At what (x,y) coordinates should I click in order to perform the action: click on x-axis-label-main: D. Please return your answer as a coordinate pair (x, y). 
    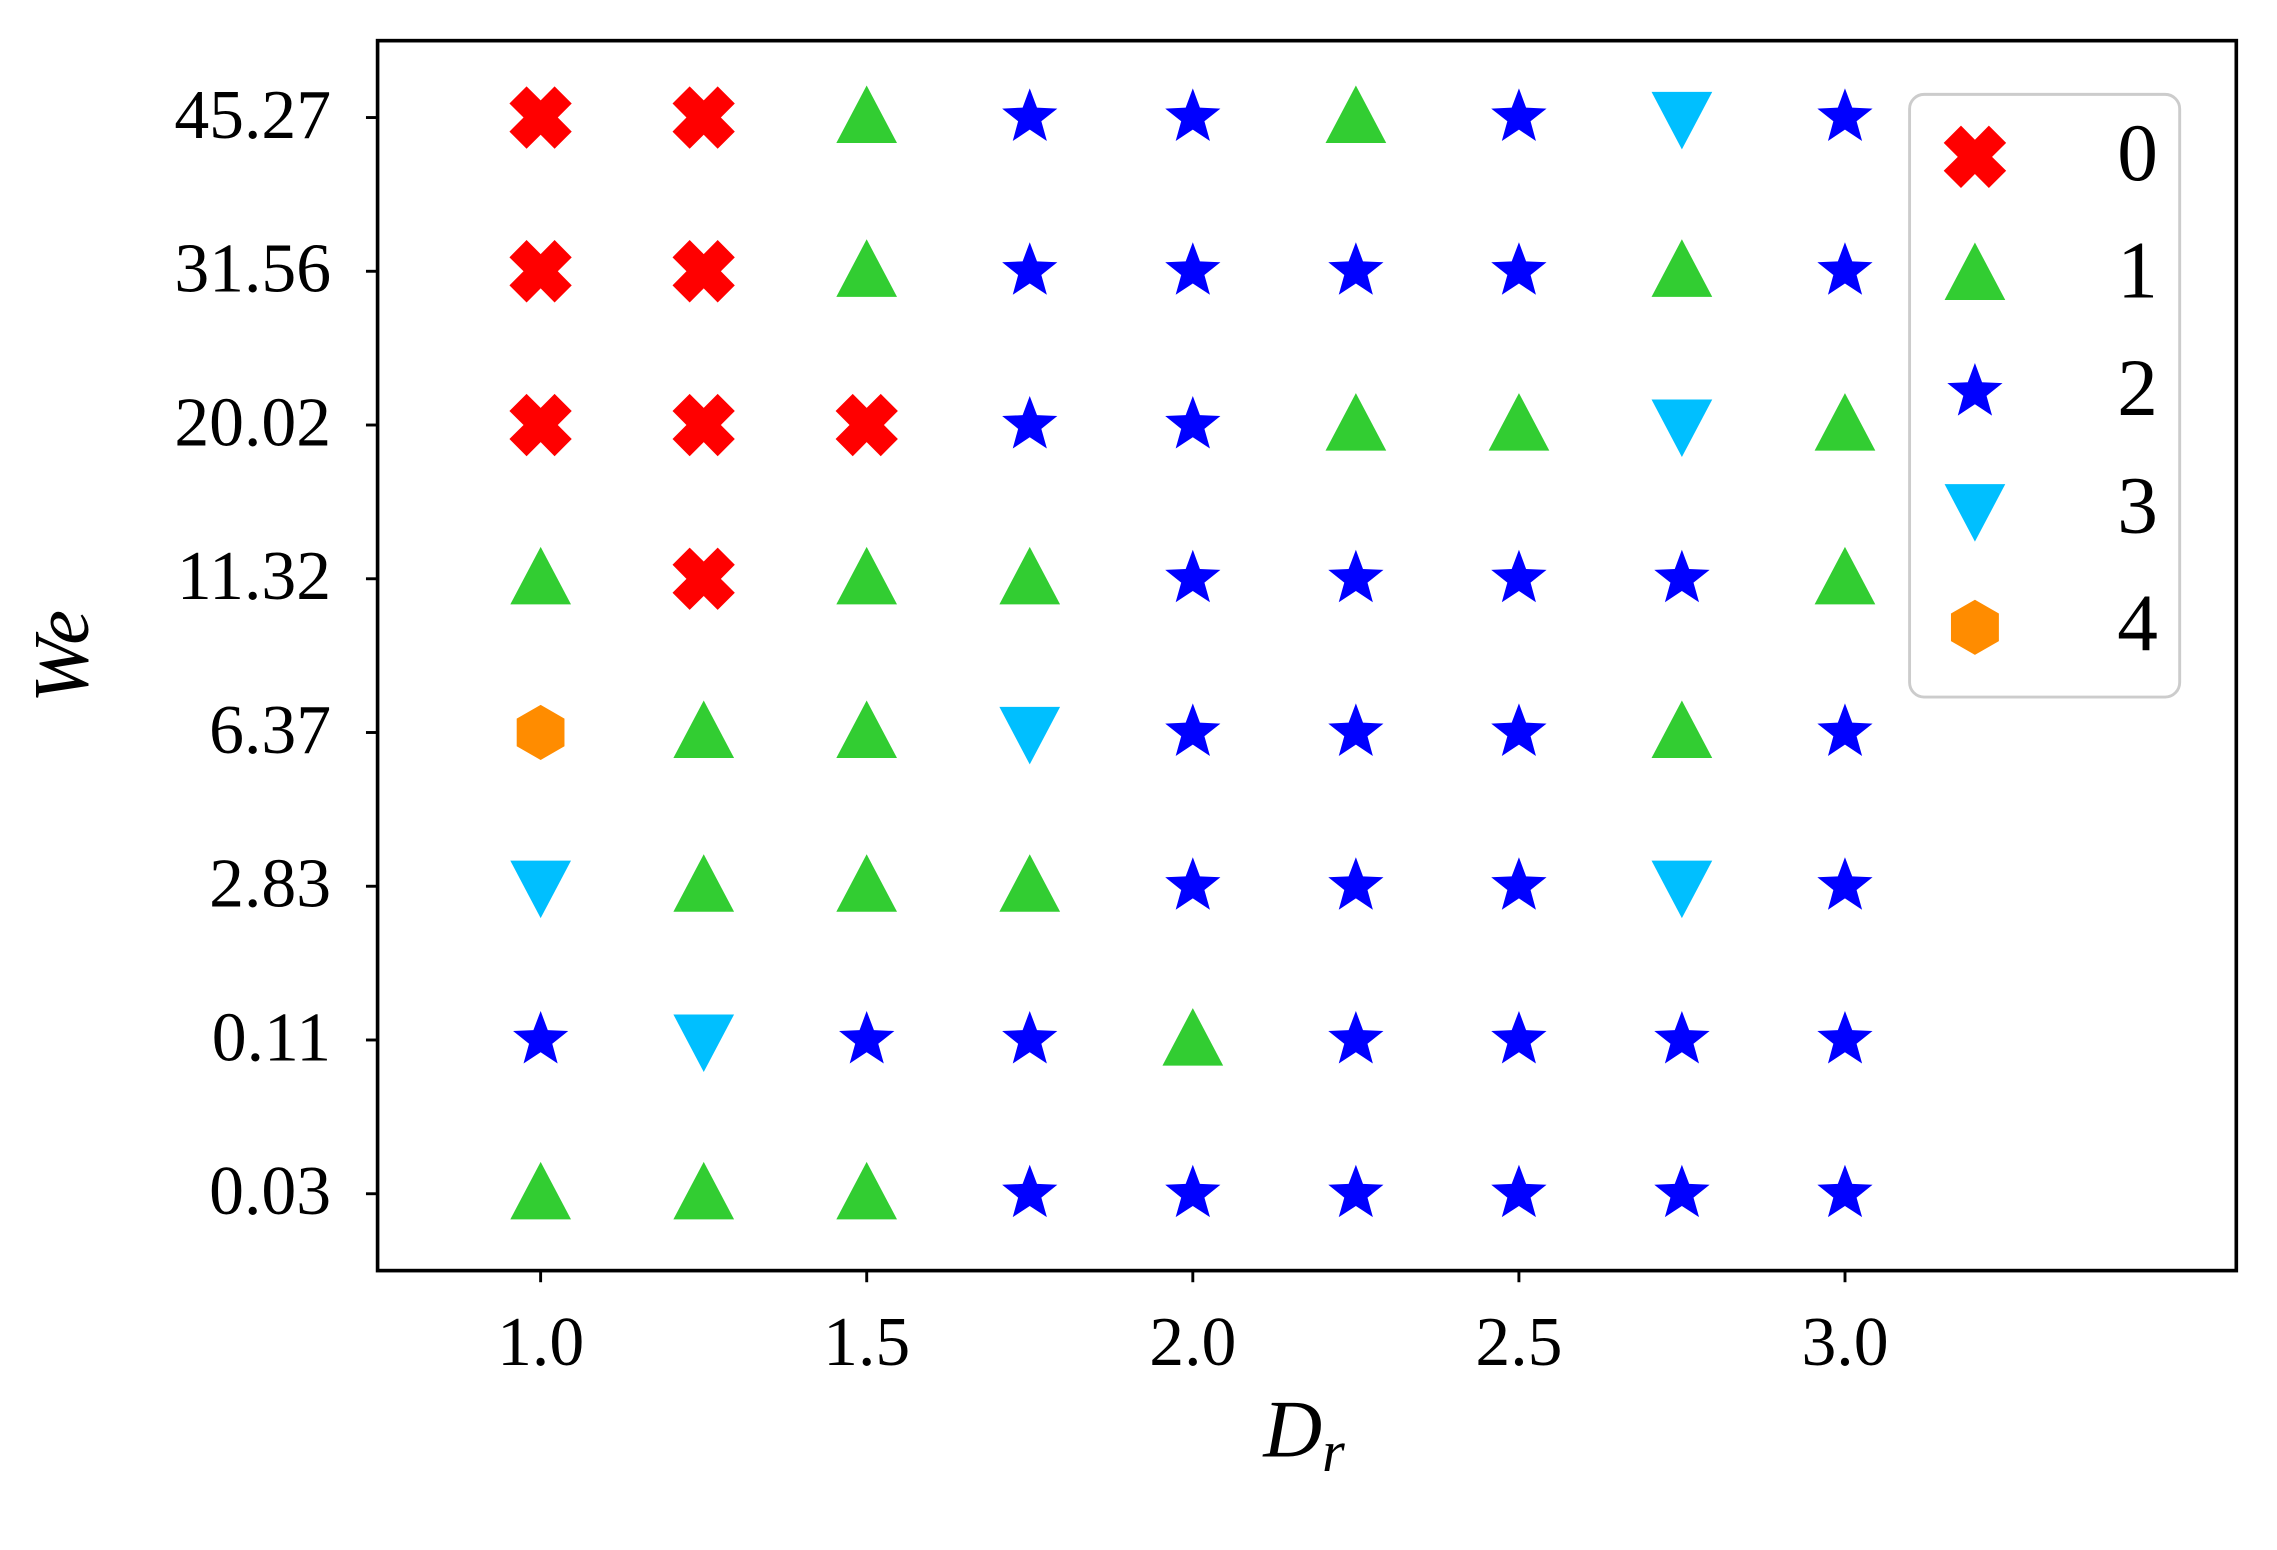
    Looking at the image, I should click on (1292, 1429).